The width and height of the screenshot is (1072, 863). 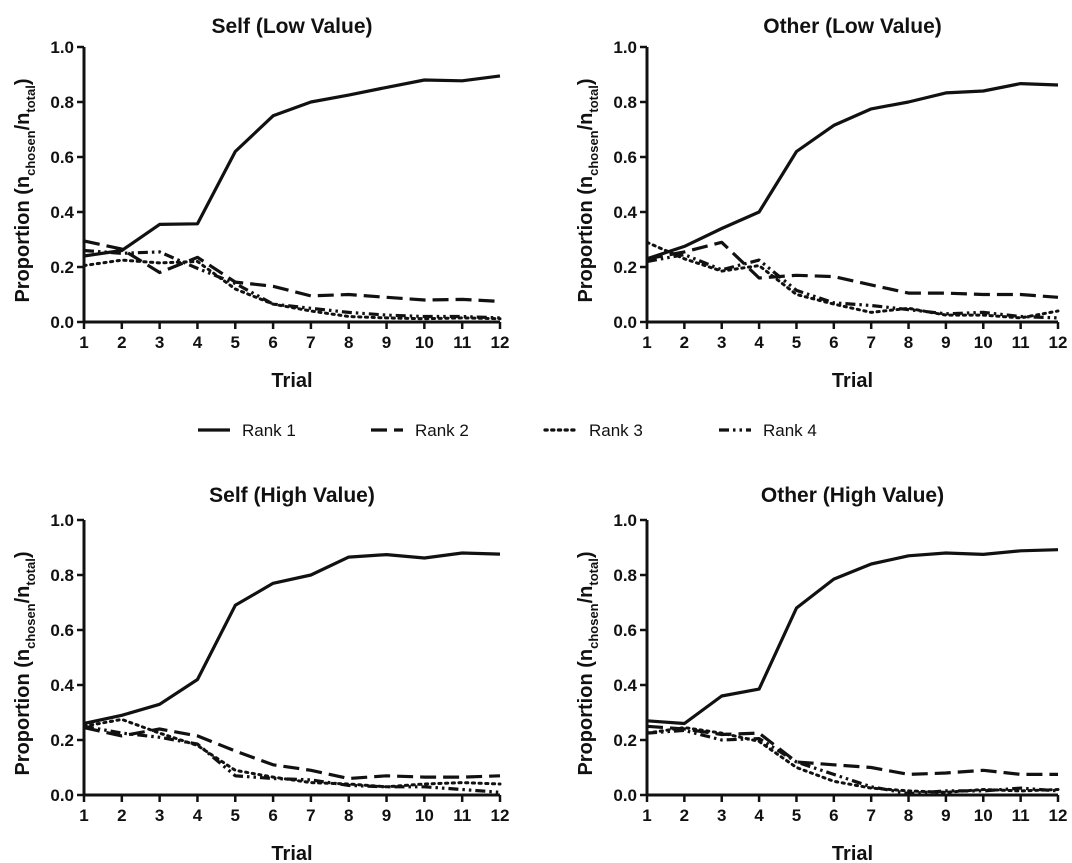 What do you see at coordinates (790, 430) in the screenshot?
I see `legend-label-rank-4: Rank 4` at bounding box center [790, 430].